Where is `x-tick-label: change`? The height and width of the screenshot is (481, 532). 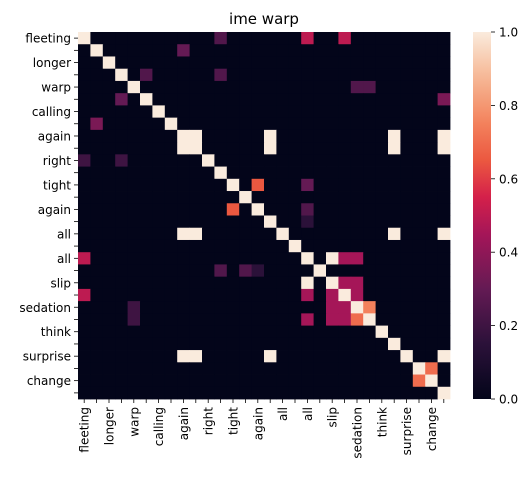 x-tick-label: change is located at coordinates (432, 429).